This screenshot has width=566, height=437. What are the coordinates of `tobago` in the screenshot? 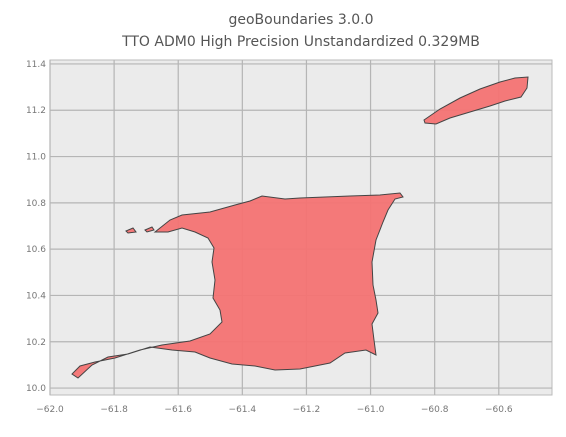 It's located at (476, 100).